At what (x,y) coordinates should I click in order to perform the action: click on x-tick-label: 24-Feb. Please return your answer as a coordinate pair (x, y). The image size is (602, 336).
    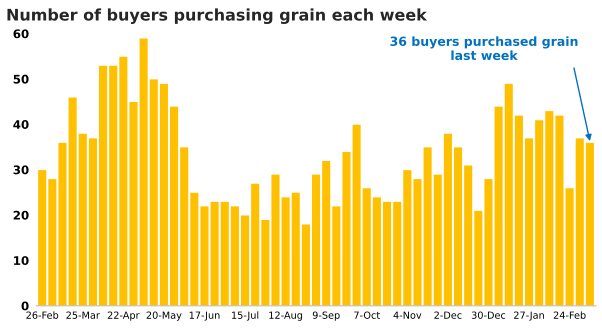
    Looking at the image, I should click on (570, 315).